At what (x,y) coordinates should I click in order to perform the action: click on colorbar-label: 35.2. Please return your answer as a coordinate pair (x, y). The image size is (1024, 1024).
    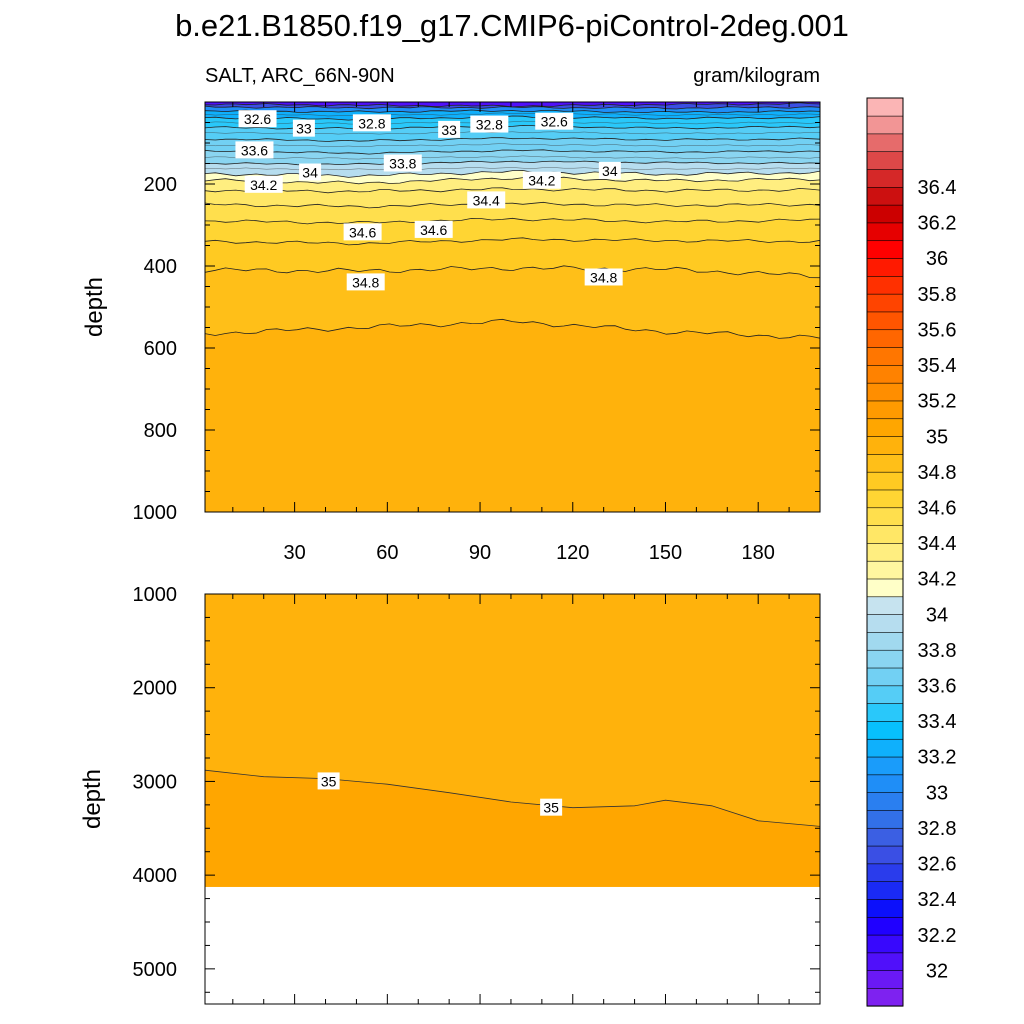
    Looking at the image, I should click on (937, 402).